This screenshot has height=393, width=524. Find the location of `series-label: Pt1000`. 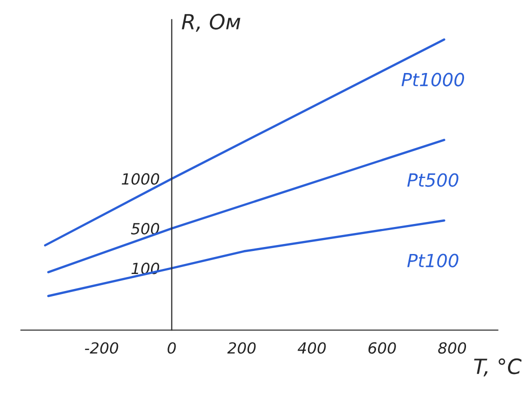

series-label: Pt1000 is located at coordinates (433, 79).